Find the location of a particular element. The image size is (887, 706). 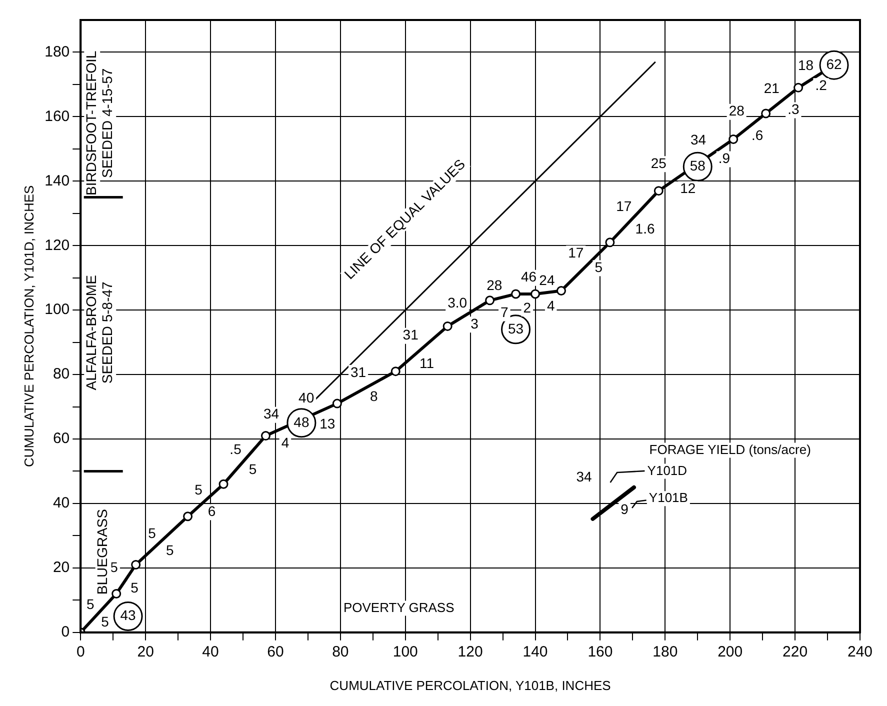

x-tick-label: 100 is located at coordinates (405, 652).